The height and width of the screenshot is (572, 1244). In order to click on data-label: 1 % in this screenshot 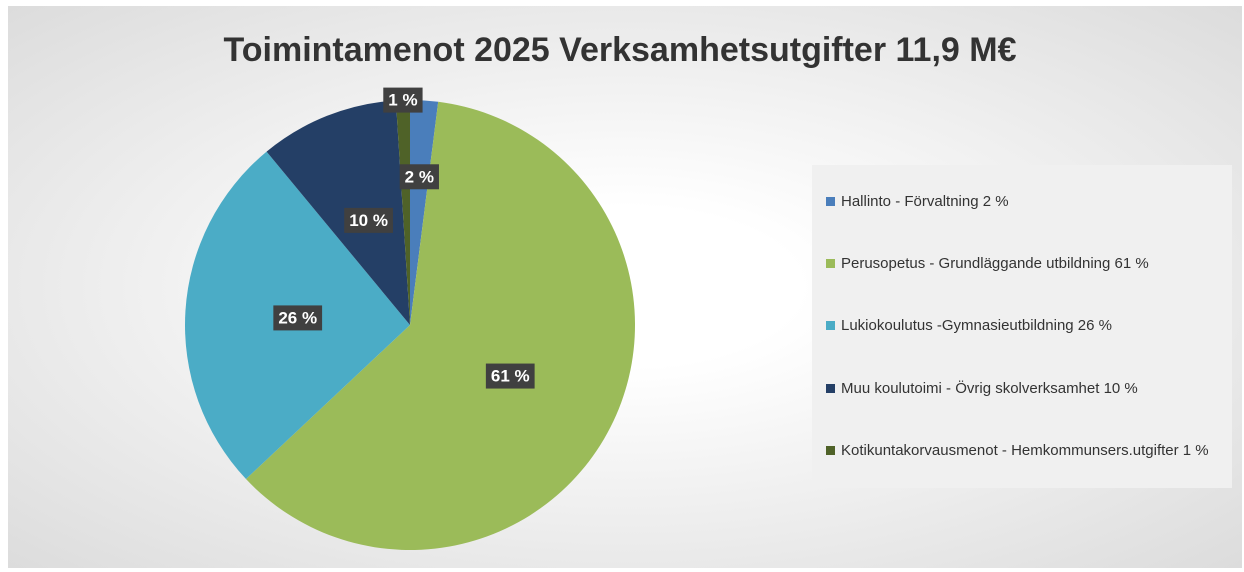, I will do `click(403, 100)`.